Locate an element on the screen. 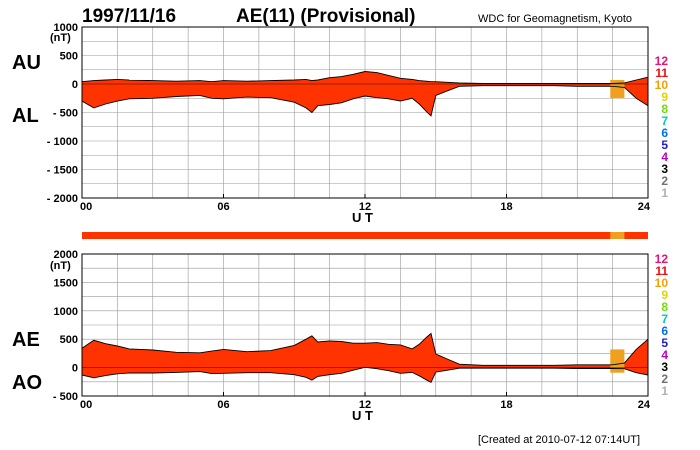 This screenshot has height=450, width=700. p2-ytick-label: 1500 is located at coordinates (66, 283).